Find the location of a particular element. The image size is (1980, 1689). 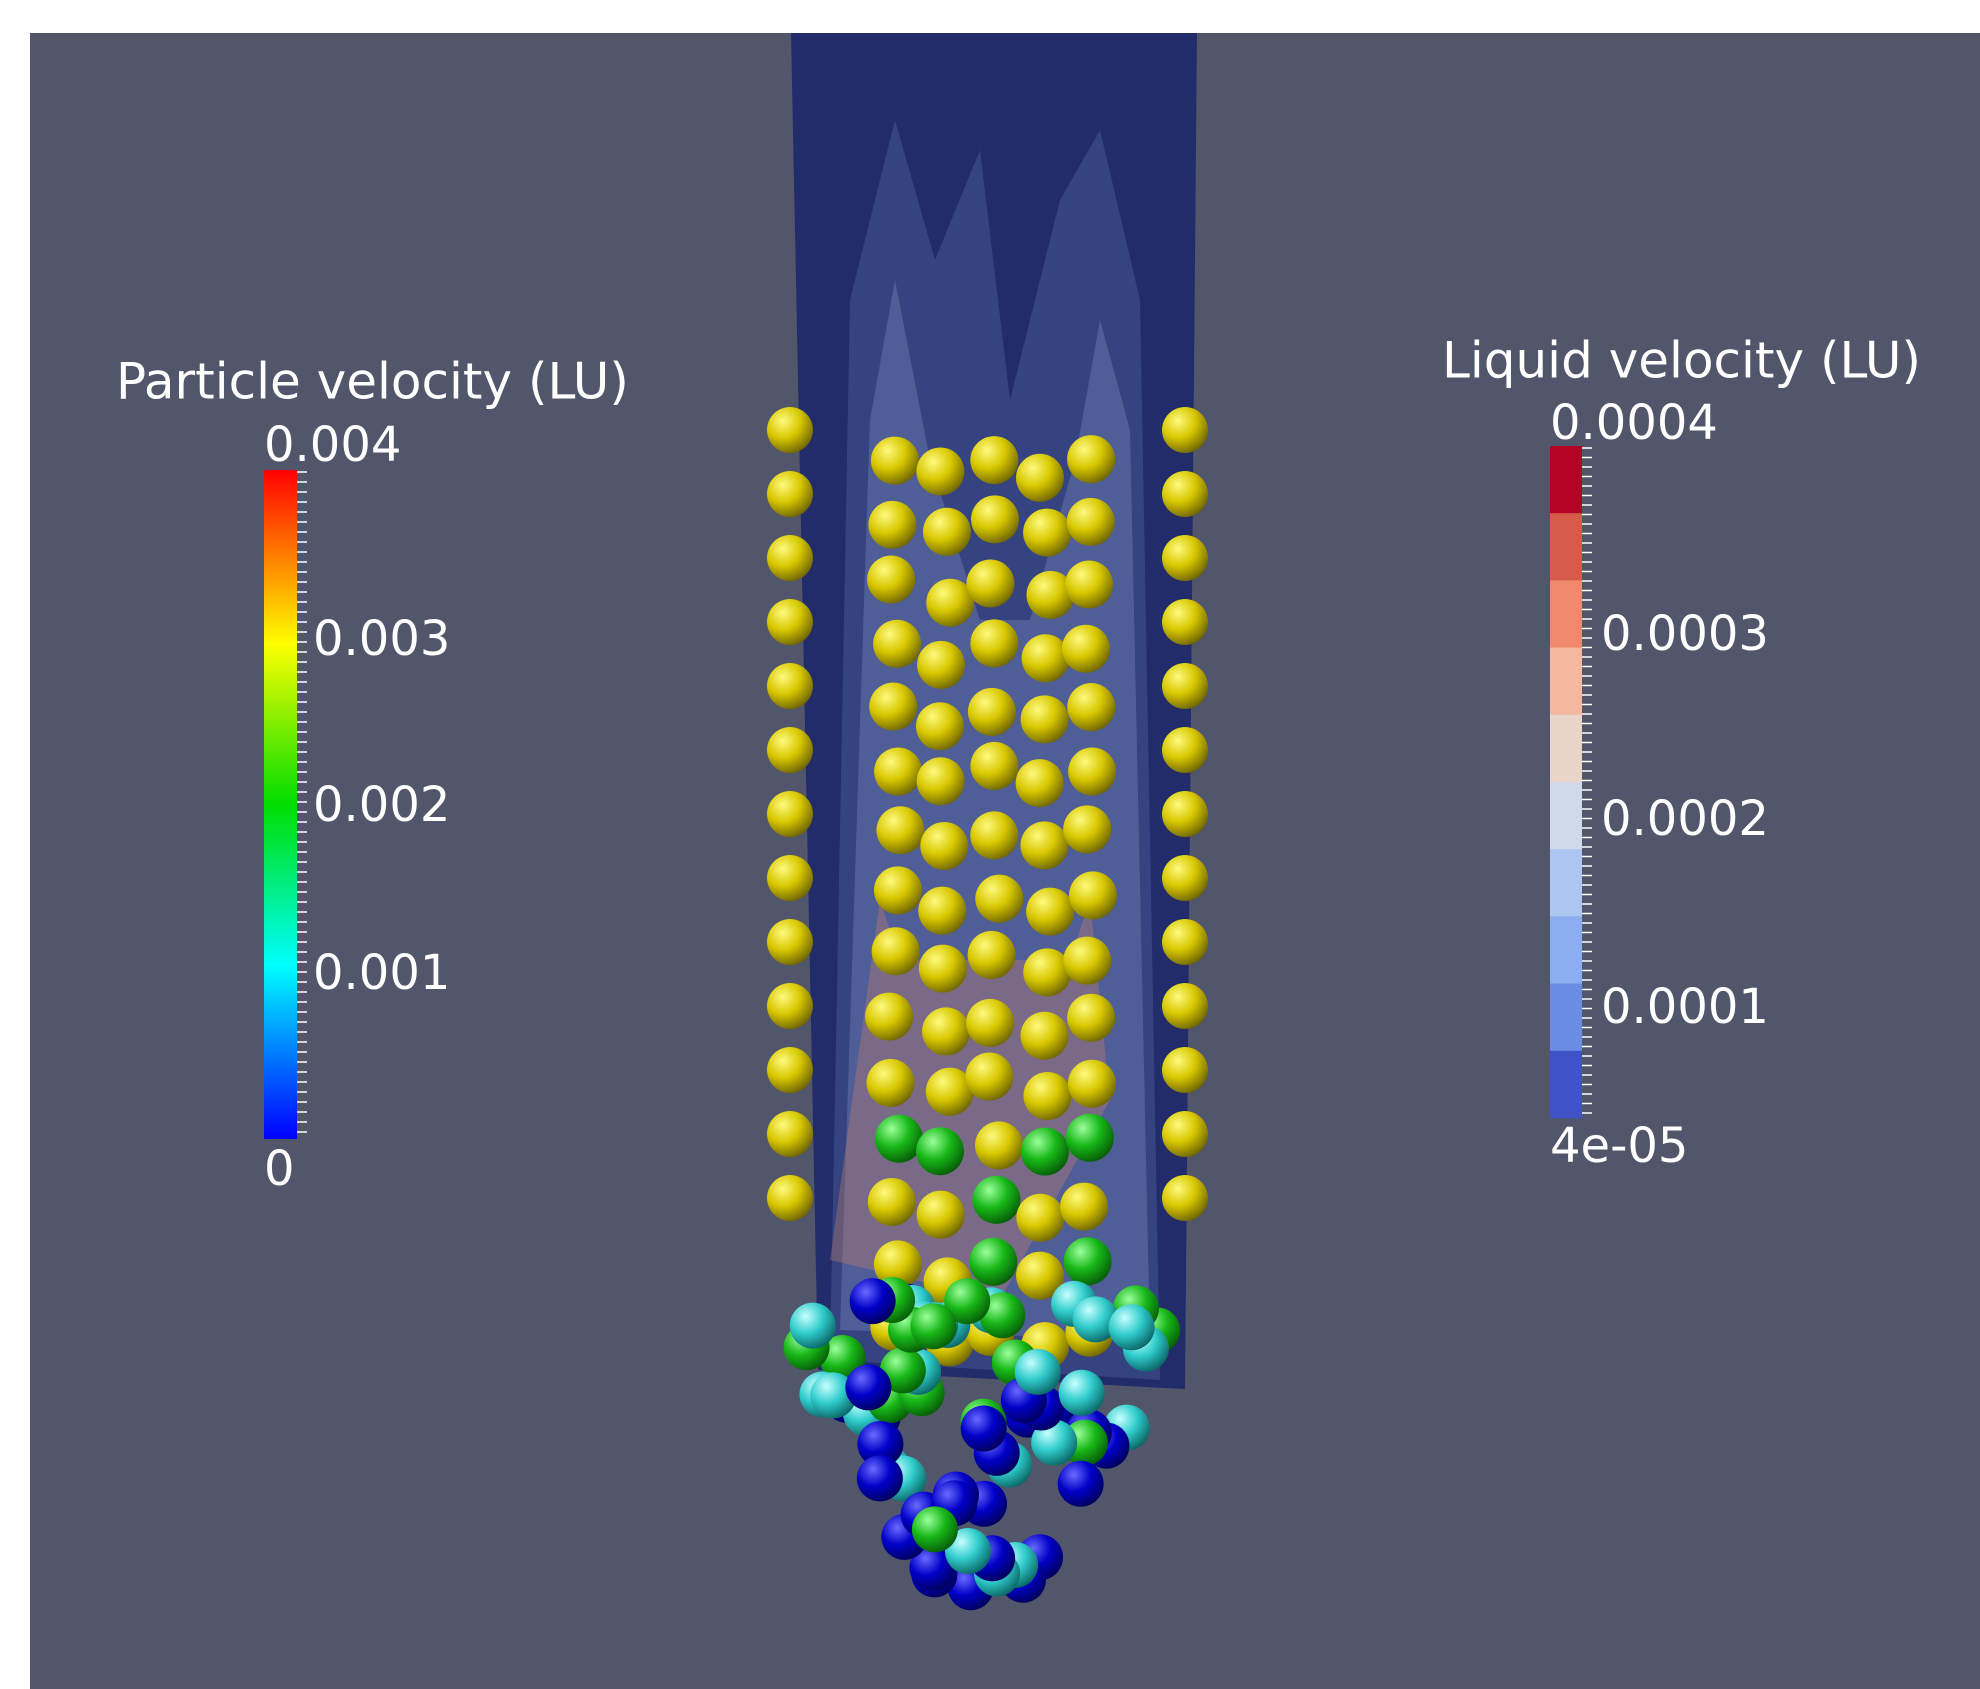

colorbar is located at coordinates (280, 804).